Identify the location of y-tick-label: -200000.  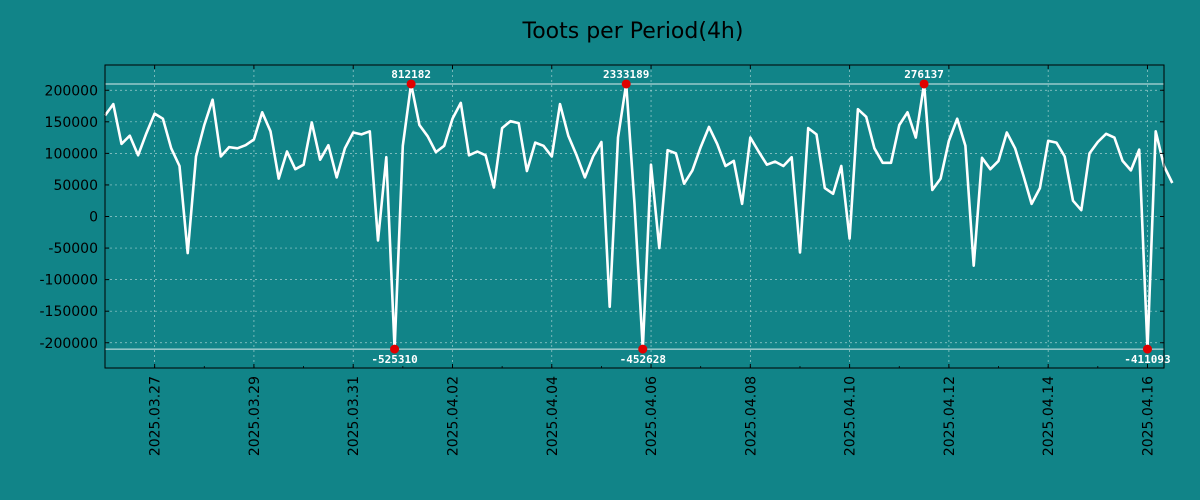
(69, 344).